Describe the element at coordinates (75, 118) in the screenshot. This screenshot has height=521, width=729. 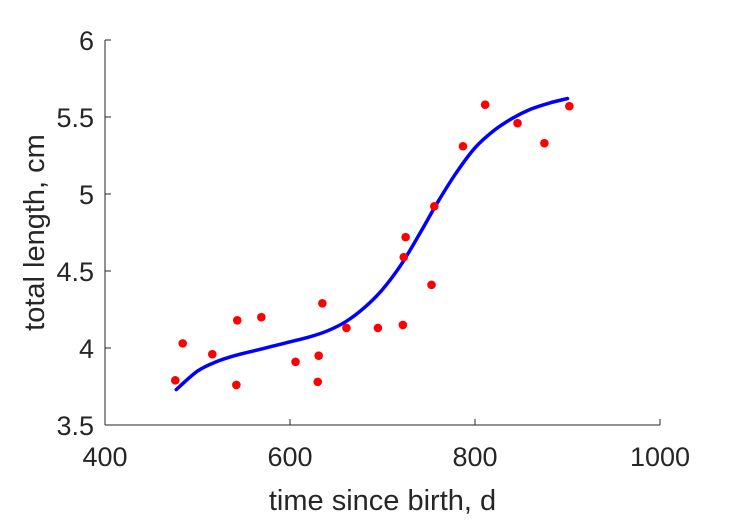
I see `y-tick-label: 5.5` at that location.